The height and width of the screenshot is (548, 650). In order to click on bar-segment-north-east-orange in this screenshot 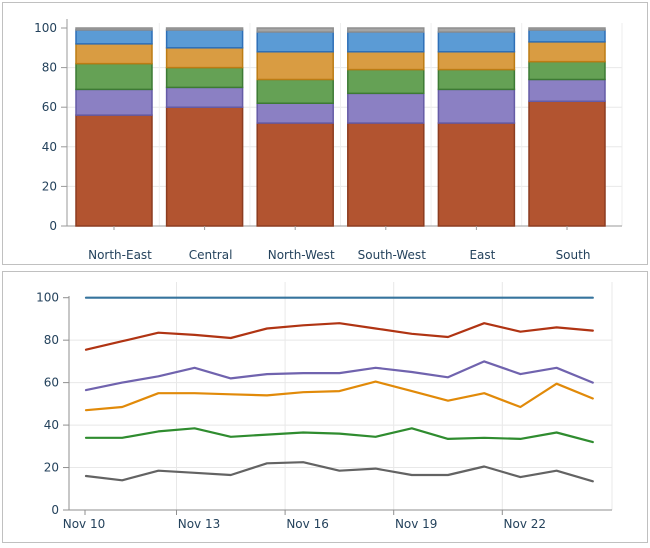, I will do `click(114, 54)`.